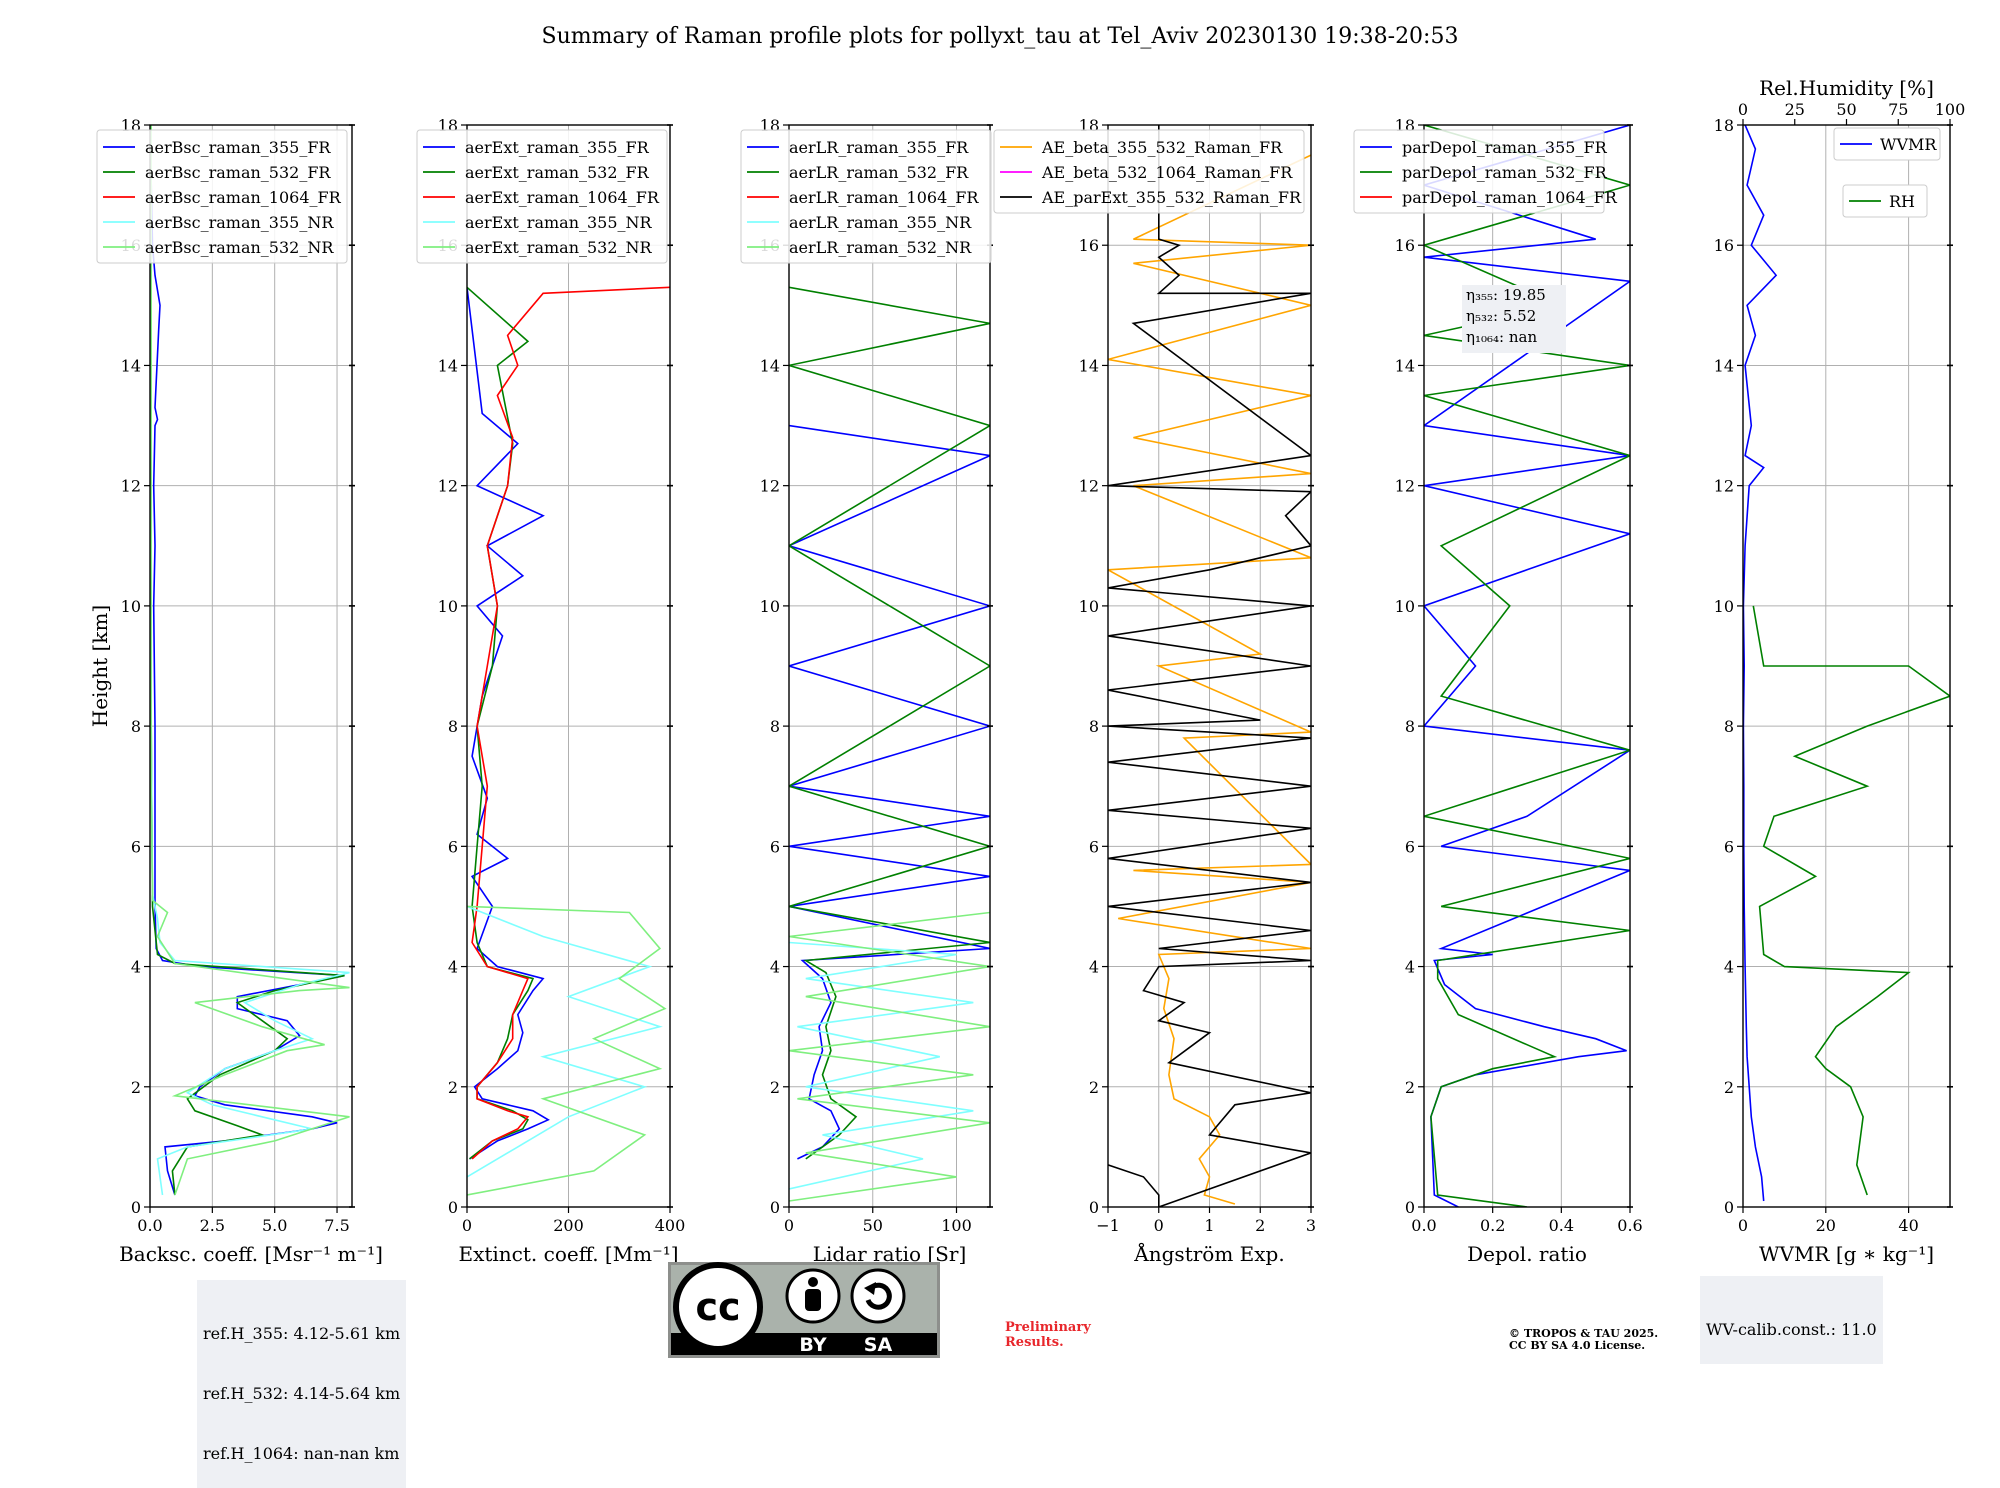 Image resolution: width=2000 pixels, height=1488 pixels. I want to click on top-x-tick-label: 0, so click(1743, 109).